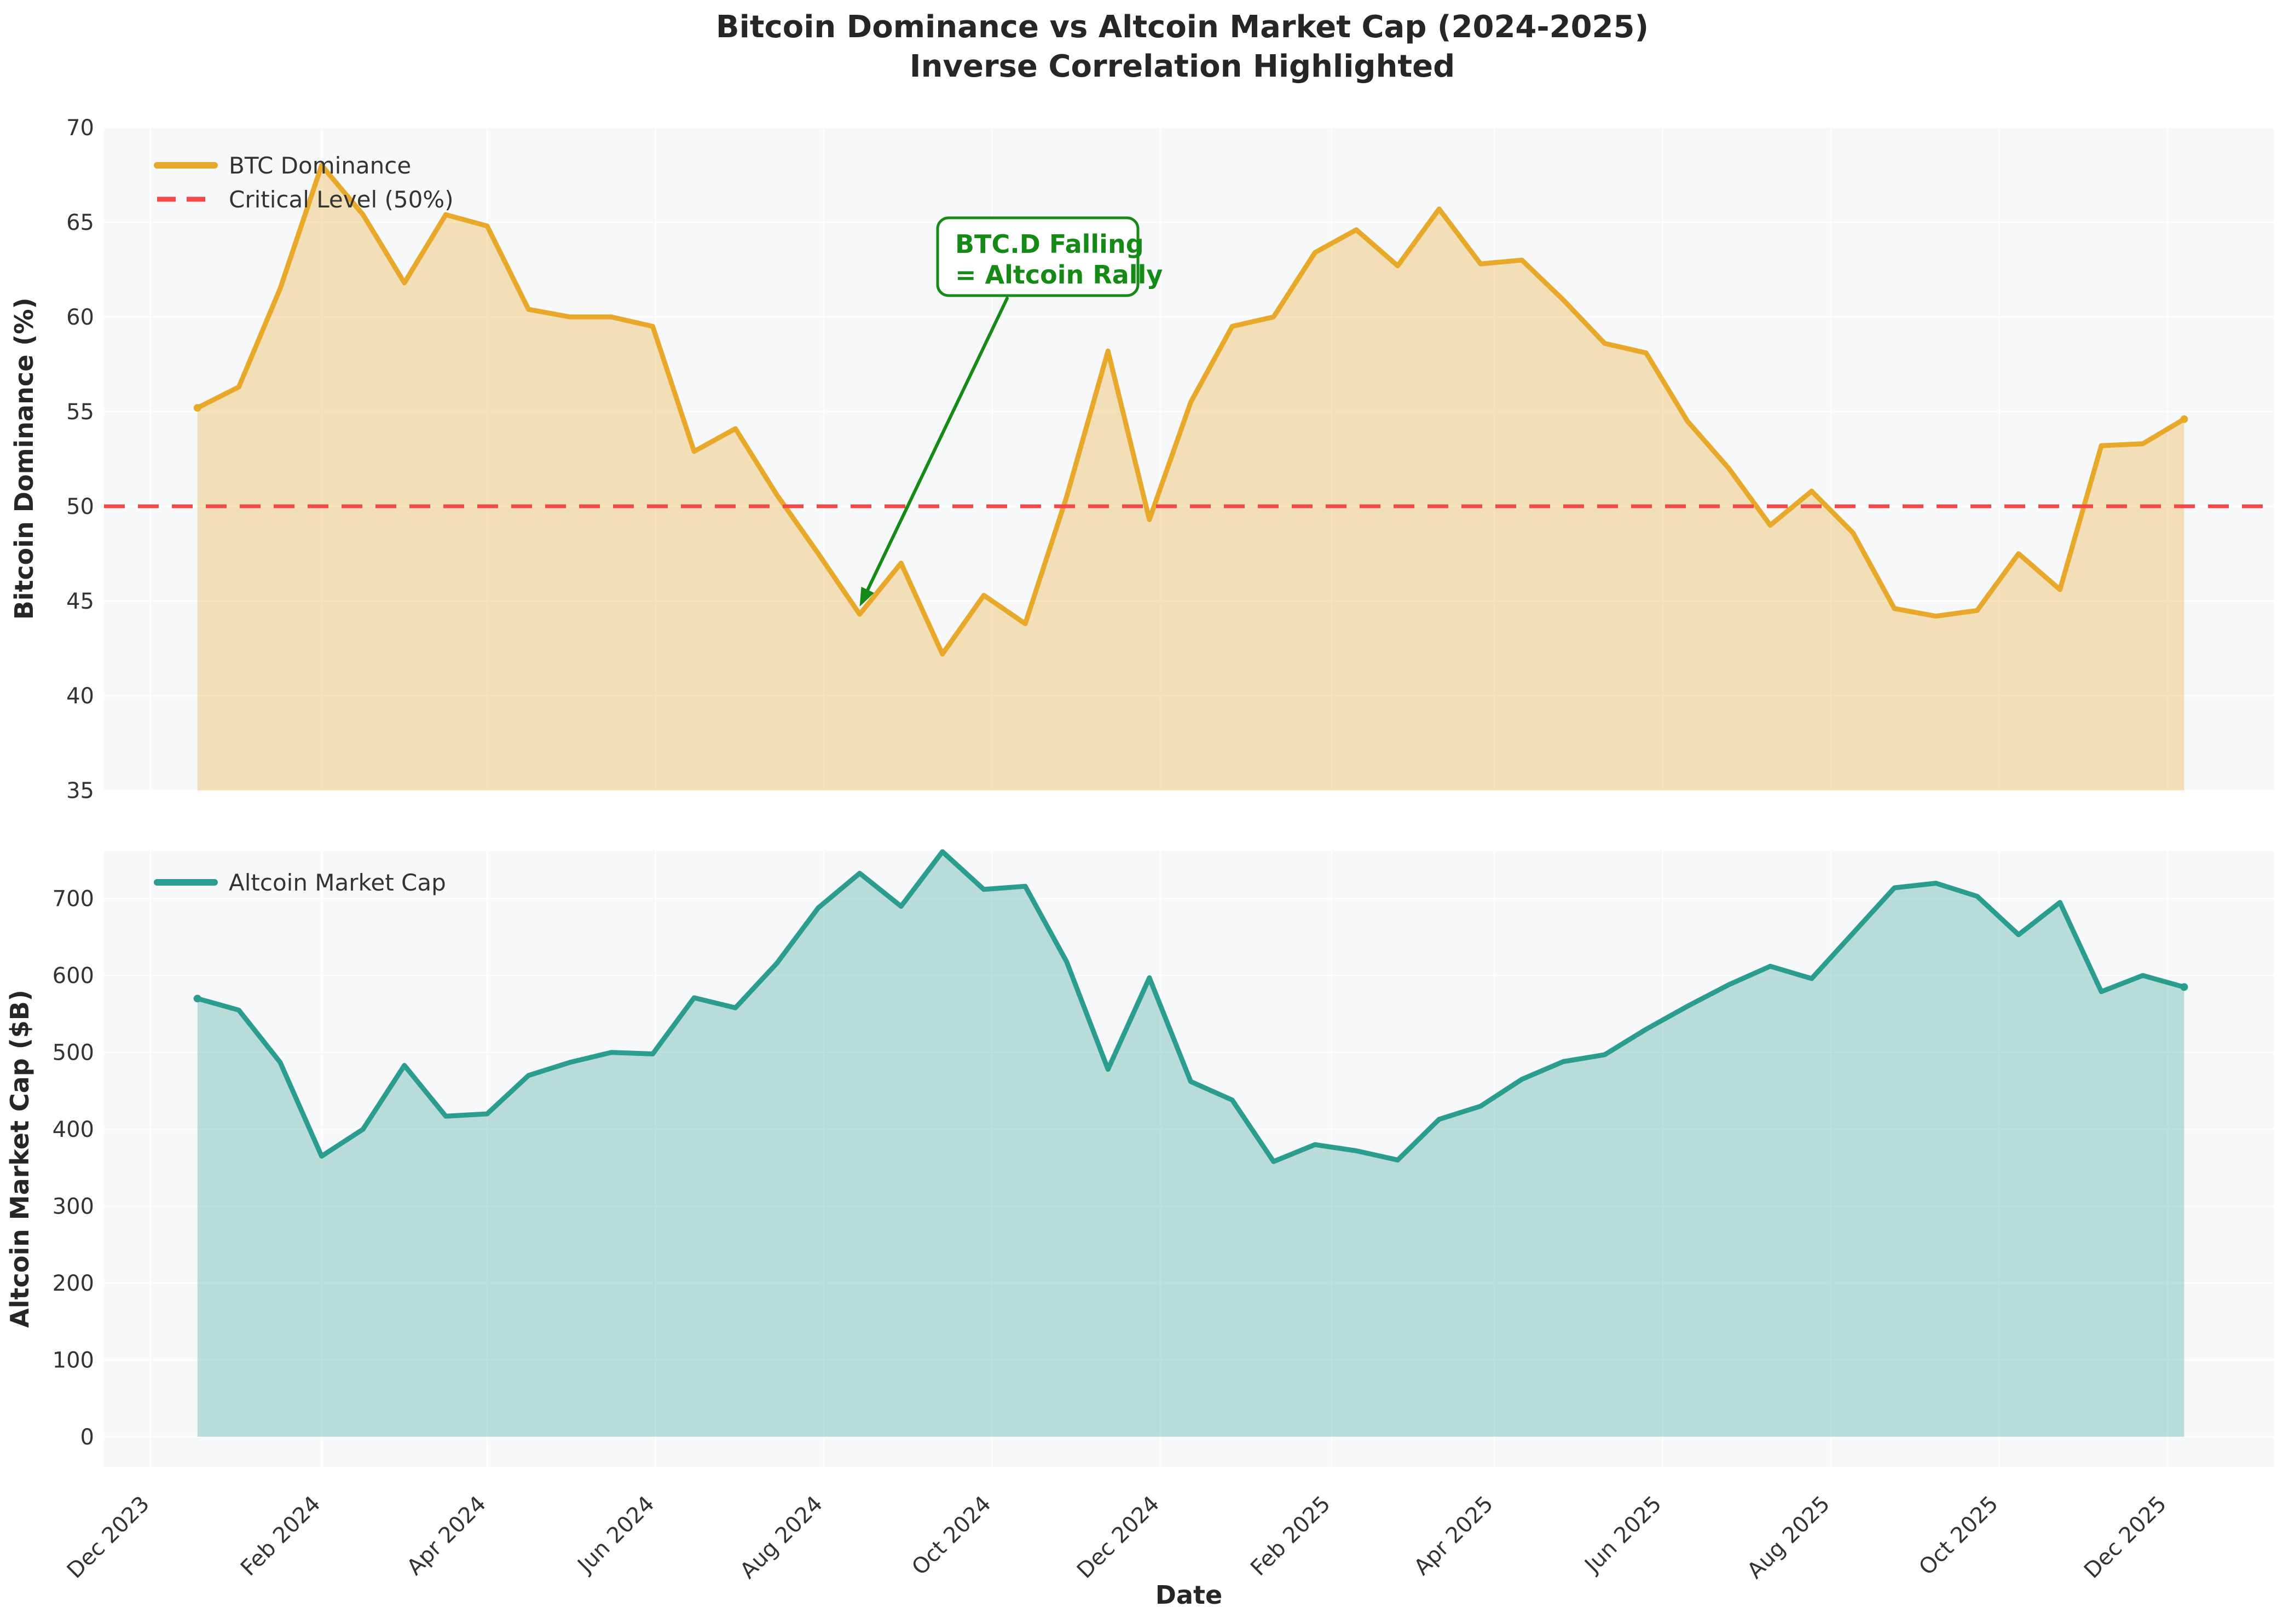 This screenshot has width=2283, height=1624. Describe the element at coordinates (80, 696) in the screenshot. I see `btc-y-tick: 40` at that location.